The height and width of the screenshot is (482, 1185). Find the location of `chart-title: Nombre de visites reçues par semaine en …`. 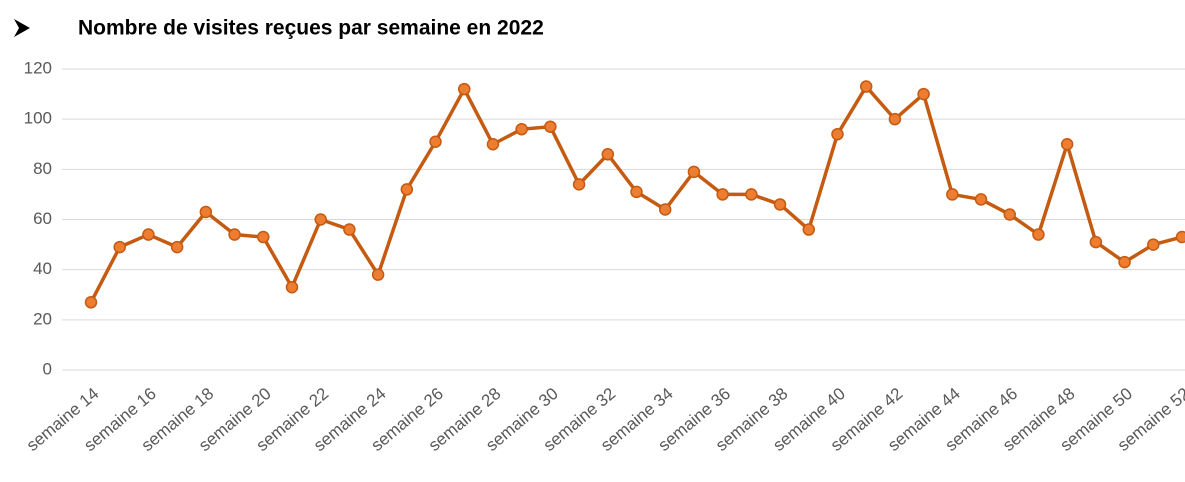

chart-title: Nombre de visites reçues par semaine en … is located at coordinates (311, 28).